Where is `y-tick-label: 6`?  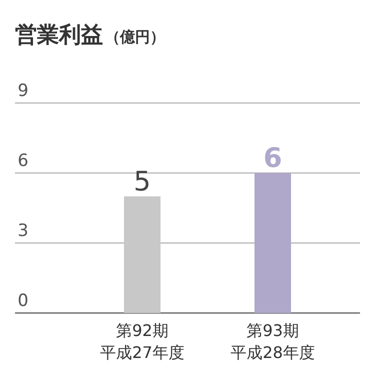
y-tick-label: 6 is located at coordinates (23, 161).